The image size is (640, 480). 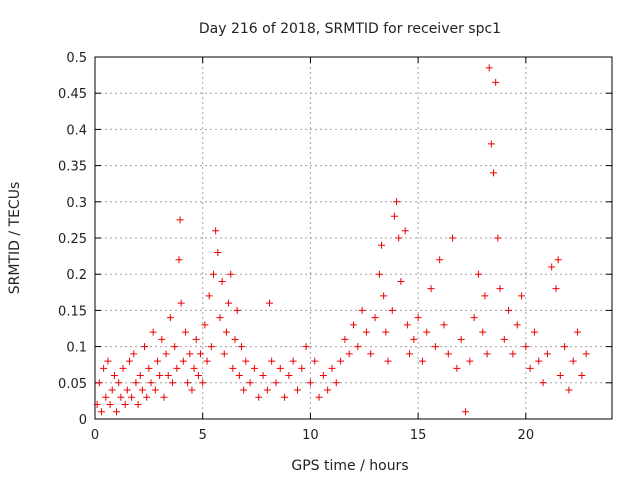 I want to click on y-tick-label: 0.1, so click(x=76, y=348).